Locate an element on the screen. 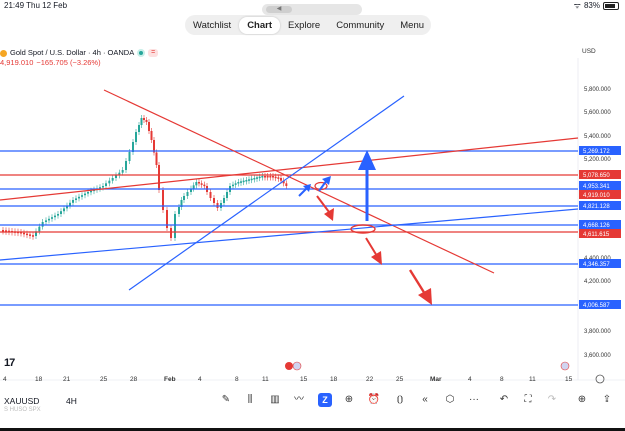 This screenshot has height=431, width=625. tab-watchlist: Watchlist is located at coordinates (212, 25).